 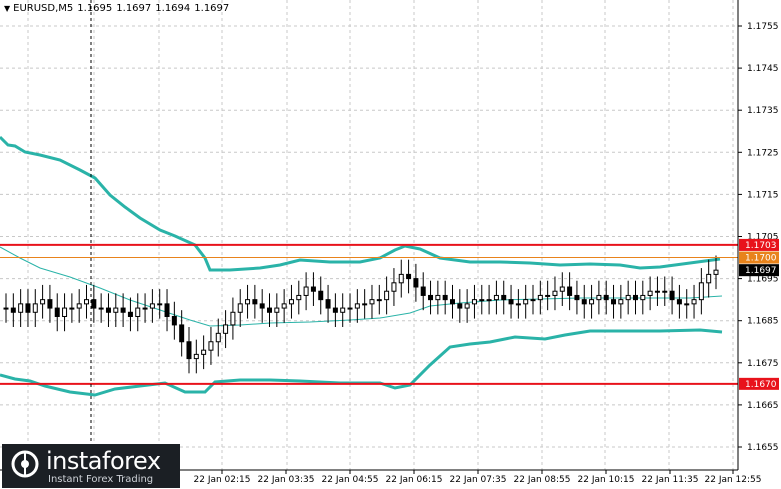 I want to click on time-tick-label: 22 Jan 04:55, so click(x=350, y=480).